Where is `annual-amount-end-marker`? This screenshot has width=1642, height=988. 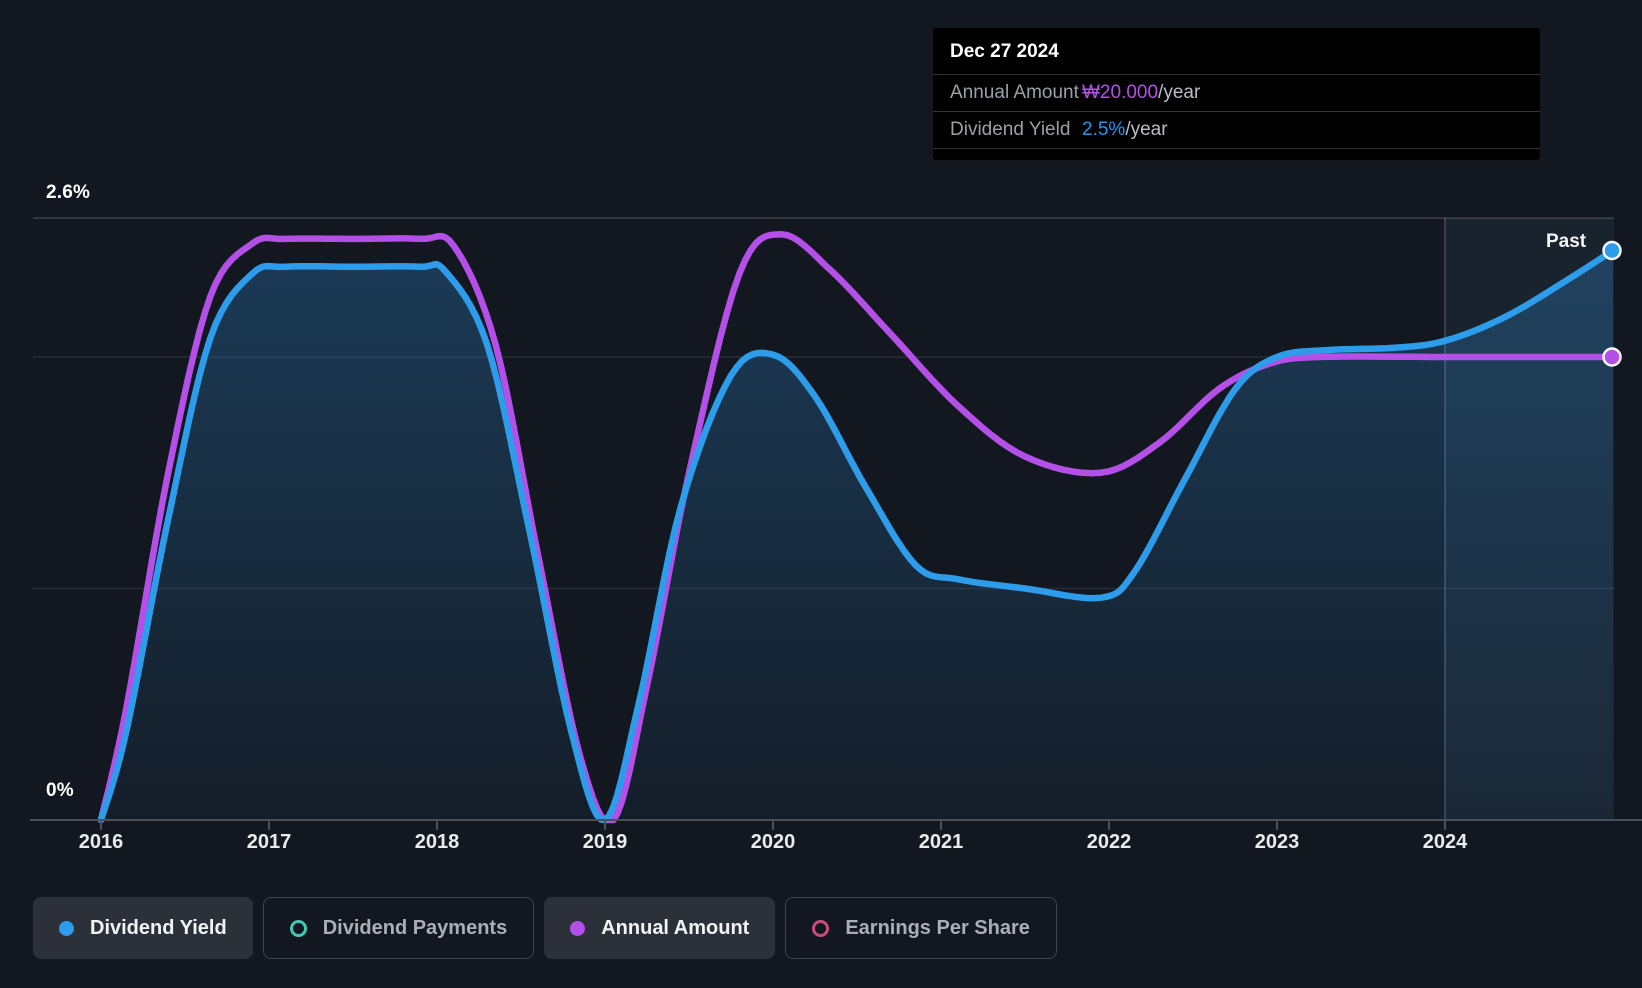 annual-amount-end-marker is located at coordinates (1612, 357).